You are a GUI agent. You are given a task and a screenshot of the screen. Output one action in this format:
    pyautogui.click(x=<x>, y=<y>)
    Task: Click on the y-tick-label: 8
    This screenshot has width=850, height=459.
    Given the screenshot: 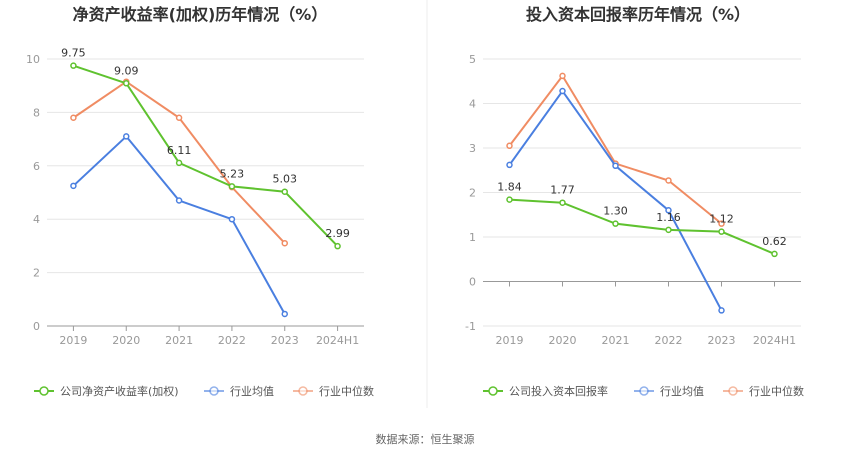 What is the action you would take?
    pyautogui.click(x=36, y=112)
    